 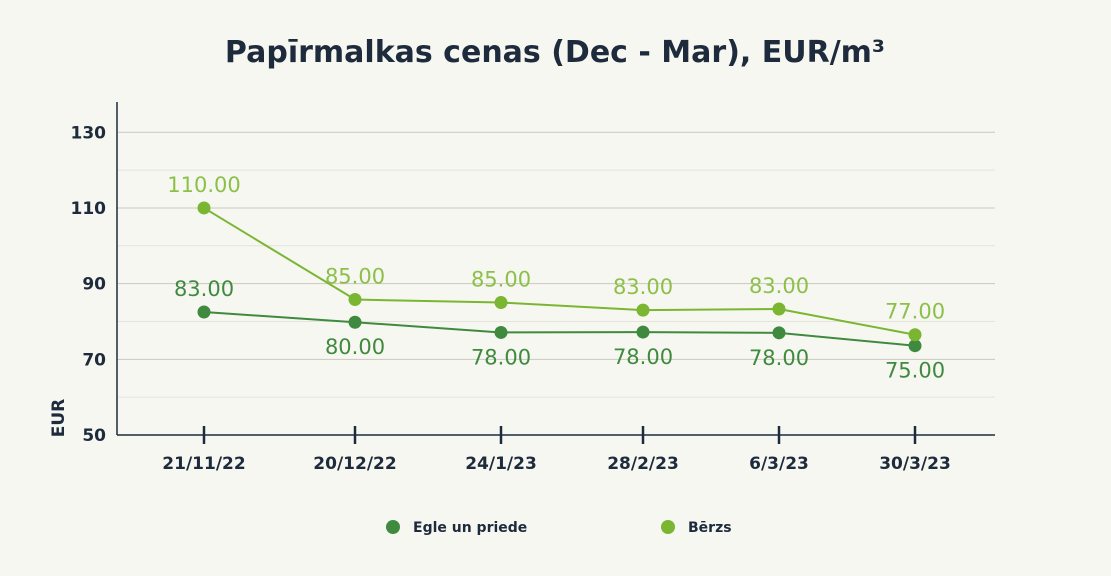 I want to click on y-tick-label: 110, so click(x=89, y=209).